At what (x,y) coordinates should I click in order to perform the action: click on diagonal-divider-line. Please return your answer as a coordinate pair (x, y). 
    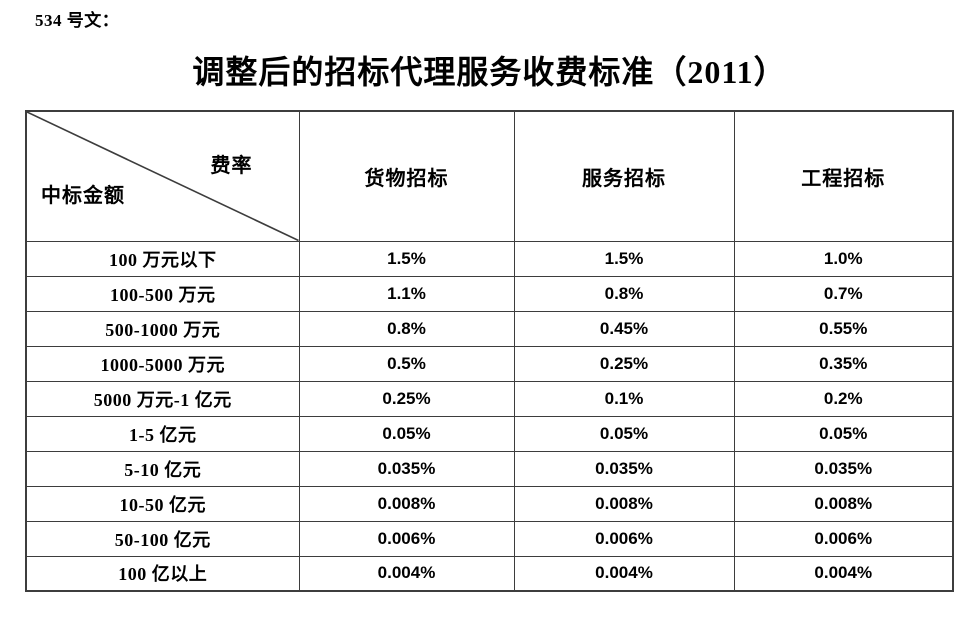
    Looking at the image, I should click on (163, 176).